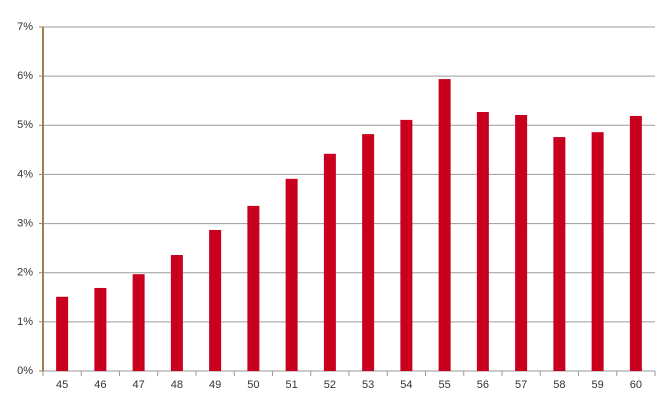 The width and height of the screenshot is (669, 409). Describe the element at coordinates (368, 385) in the screenshot. I see `x-tick-label: 53` at that location.